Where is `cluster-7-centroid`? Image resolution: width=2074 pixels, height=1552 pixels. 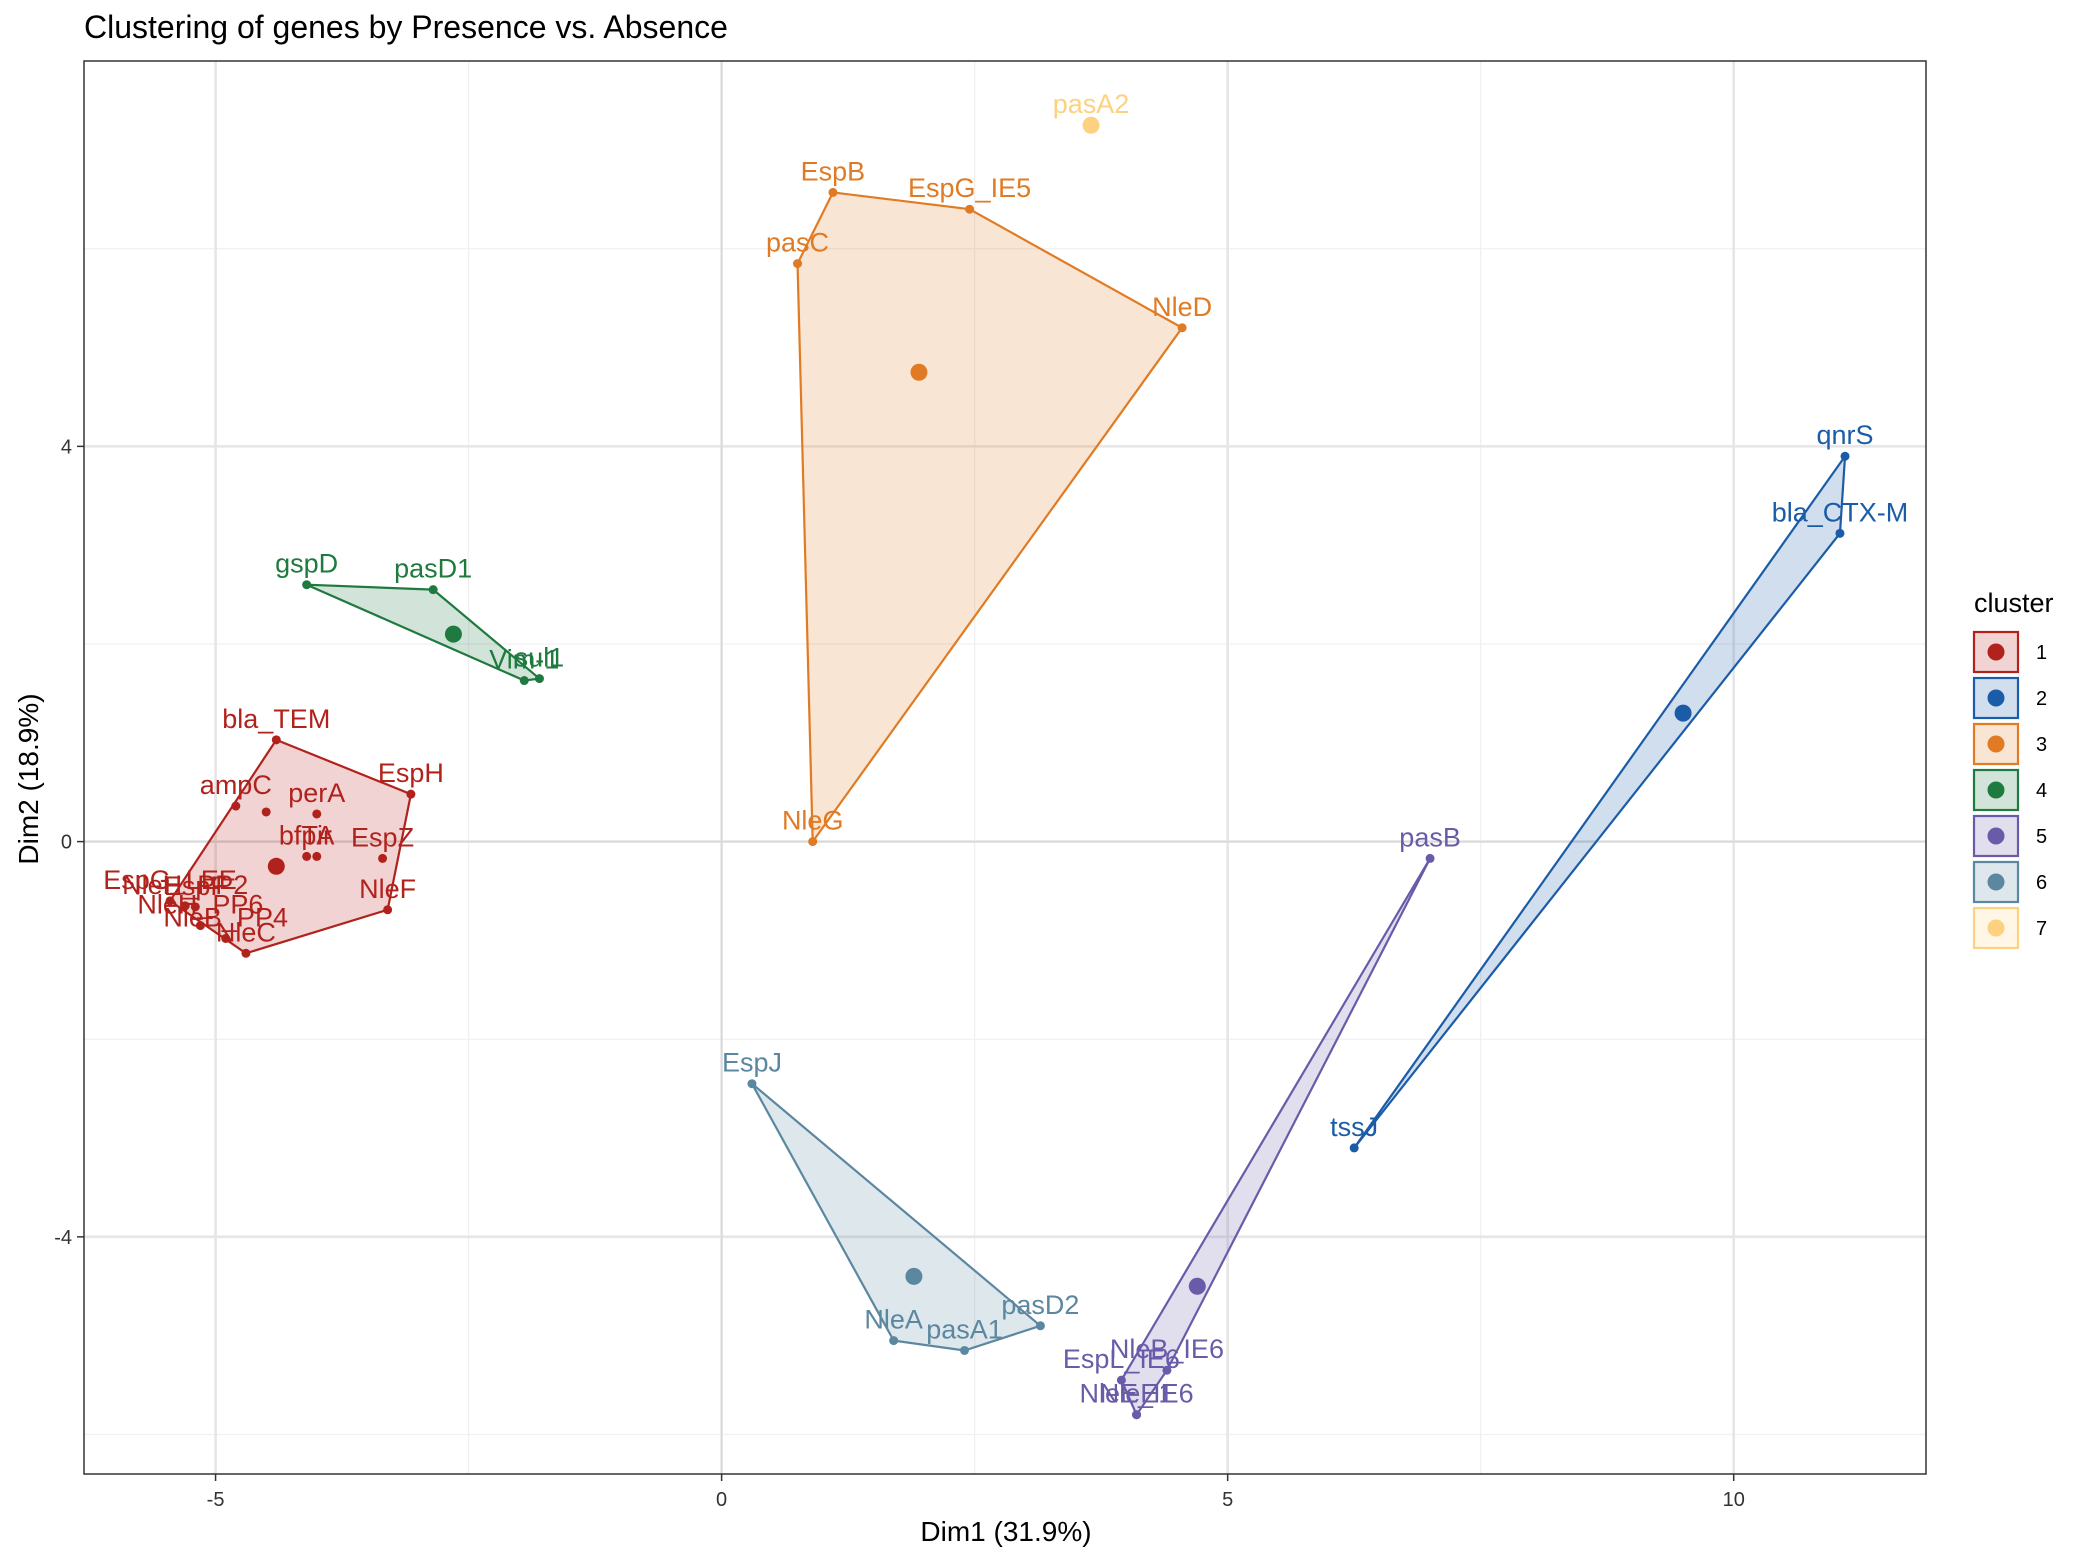 cluster-7-centroid is located at coordinates (1091, 125).